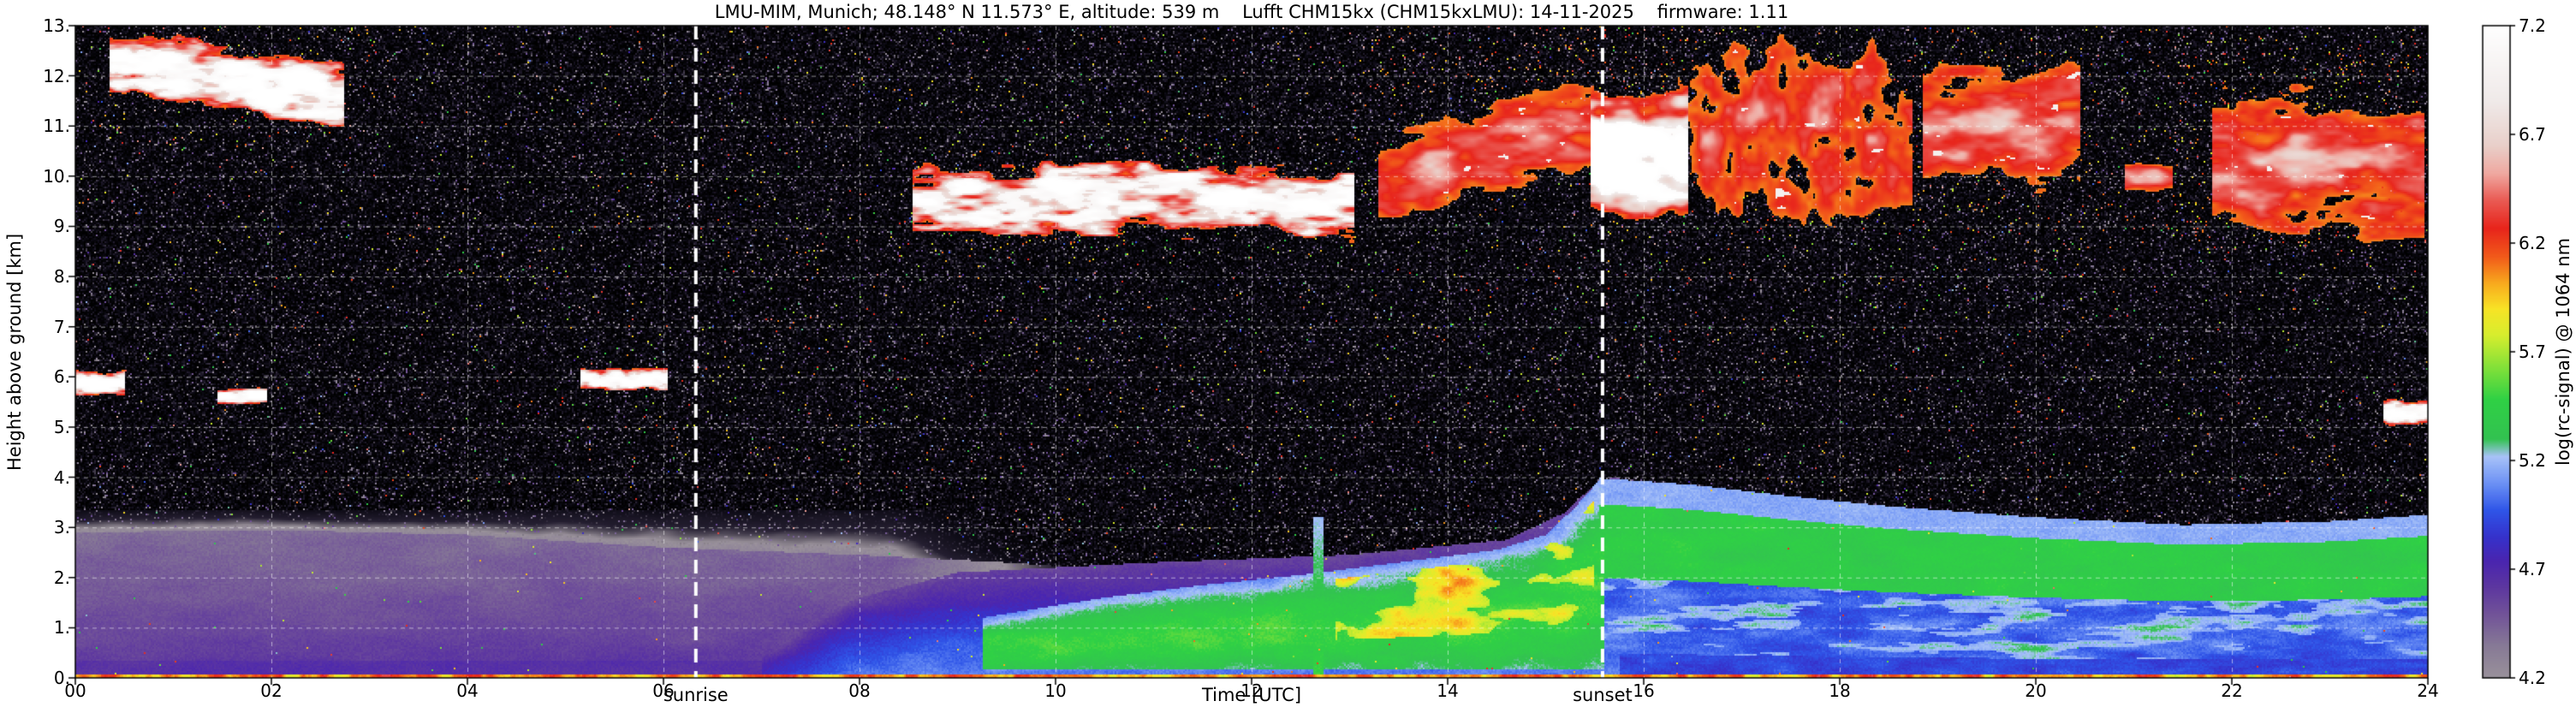  I want to click on x-tick-label: 08, so click(859, 690).